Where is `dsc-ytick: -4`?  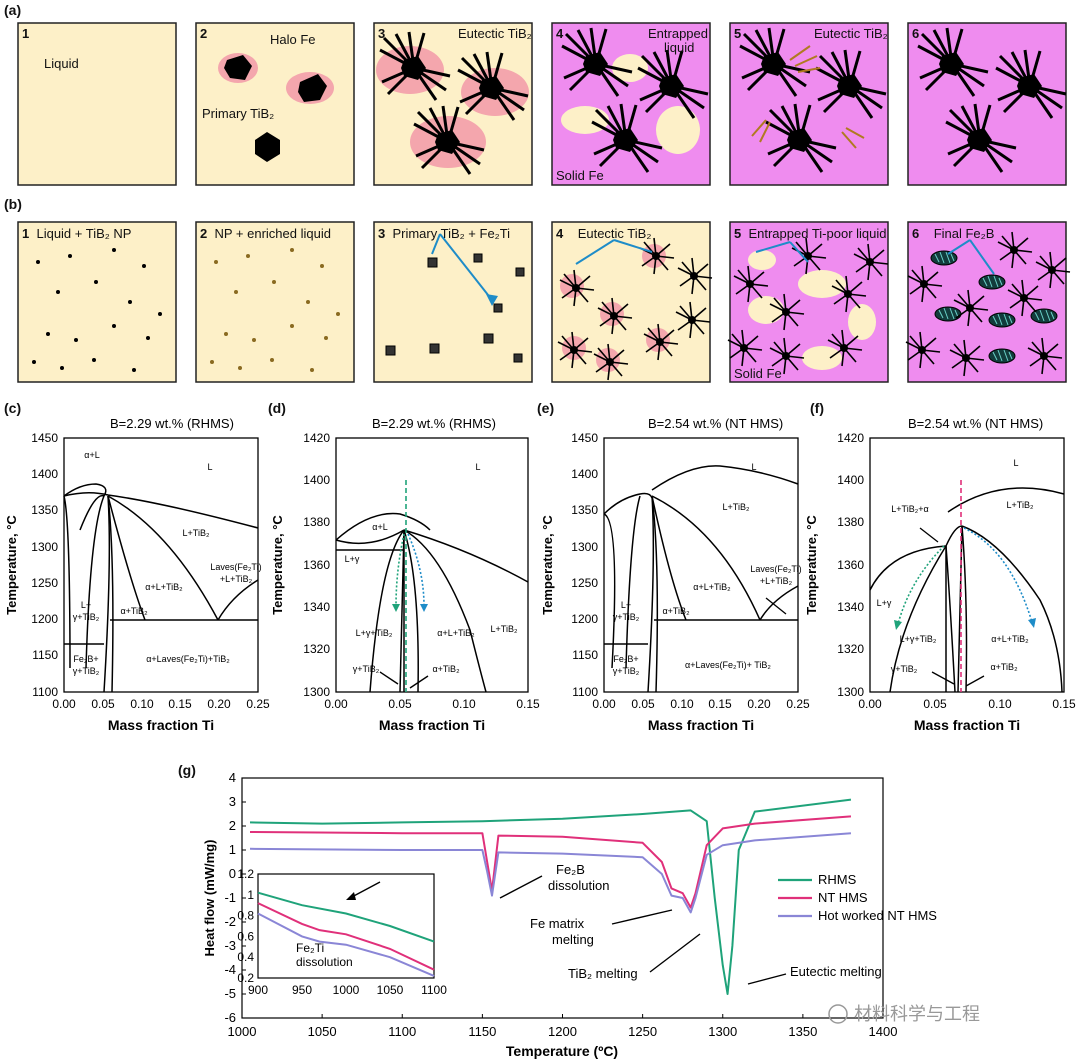
dsc-ytick: -4 is located at coordinates (230, 969).